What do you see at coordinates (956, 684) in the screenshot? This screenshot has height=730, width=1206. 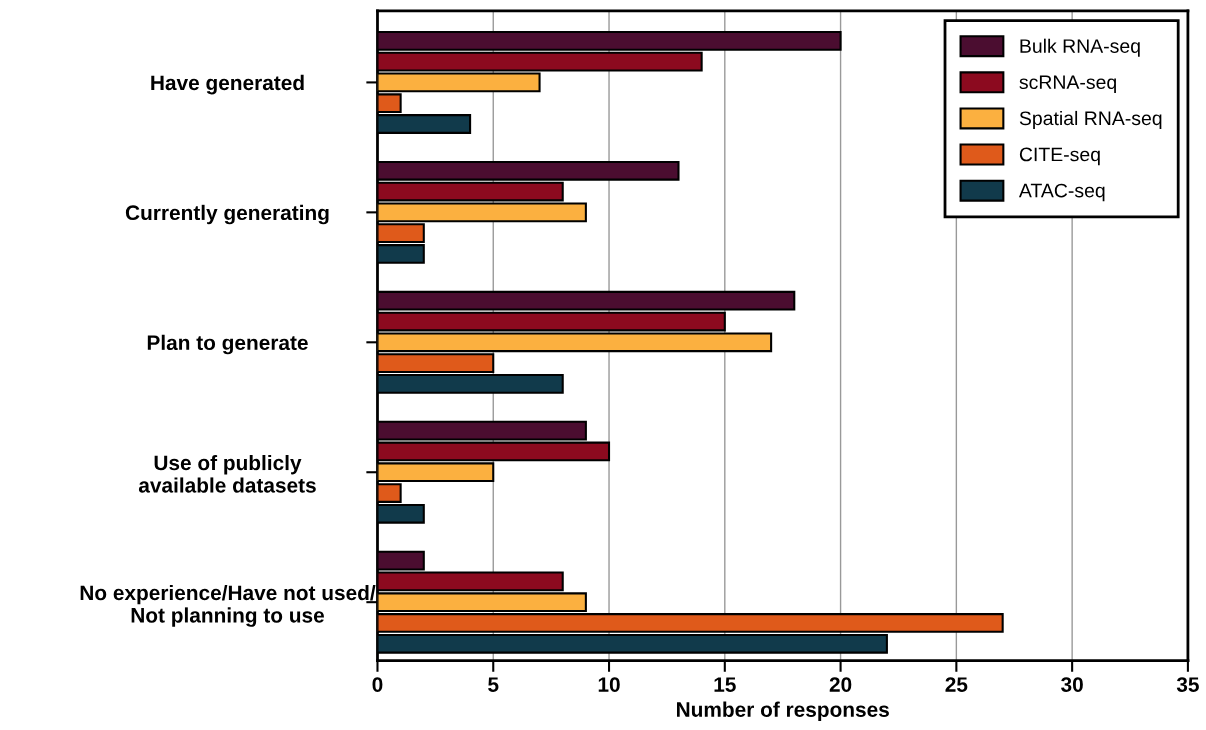 I see `x-tick-label: 25` at bounding box center [956, 684].